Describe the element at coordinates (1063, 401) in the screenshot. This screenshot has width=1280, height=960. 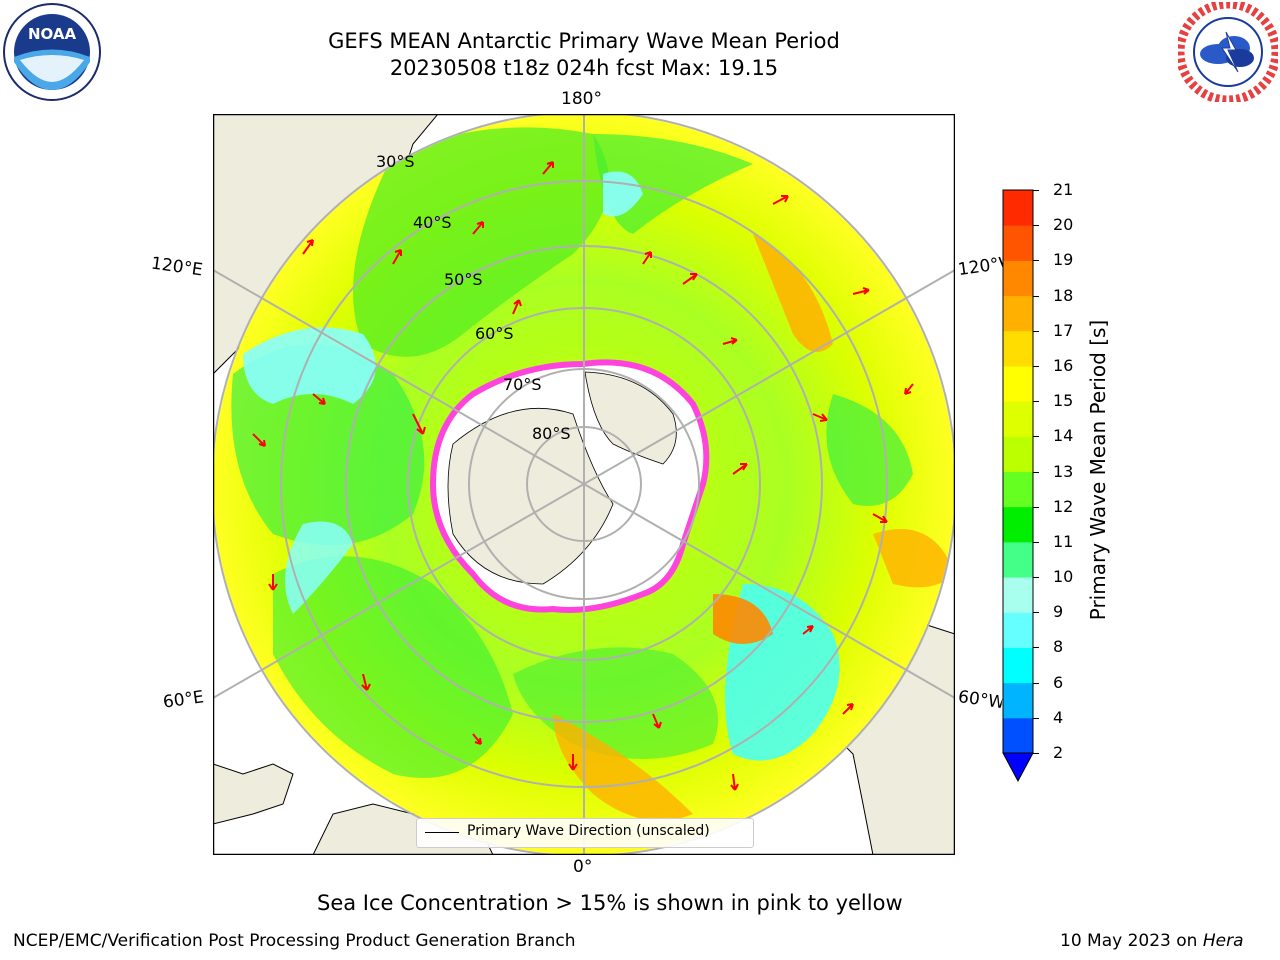
I see `colorbar-tick-label: 15` at that location.